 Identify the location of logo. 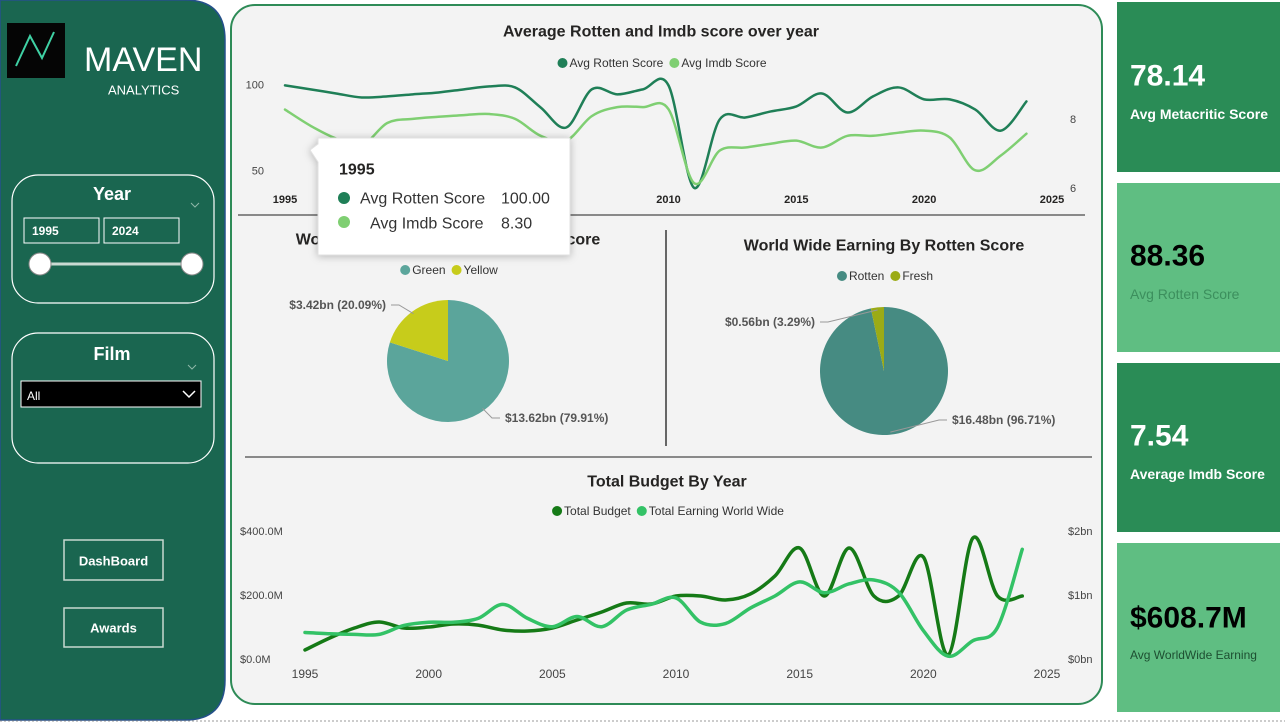
(36, 50).